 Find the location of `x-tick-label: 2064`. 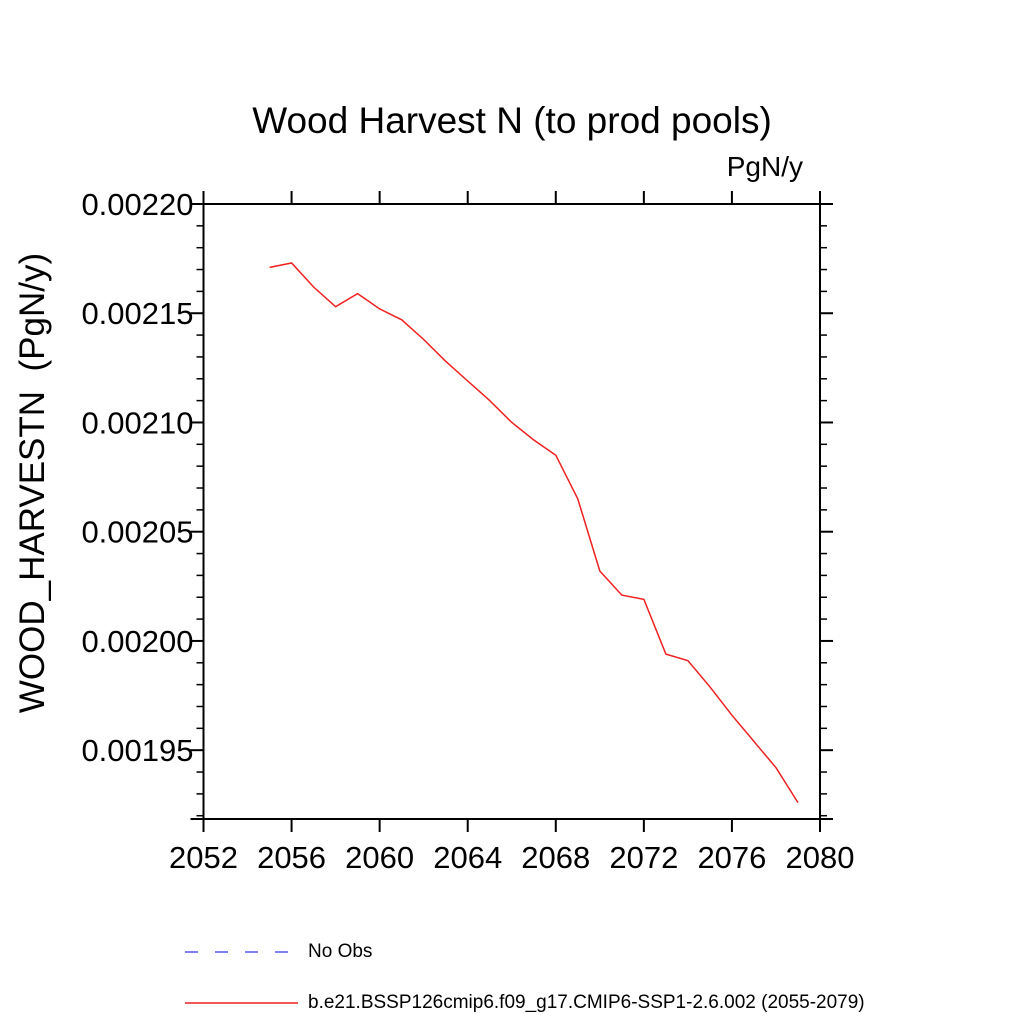

x-tick-label: 2064 is located at coordinates (467, 857).